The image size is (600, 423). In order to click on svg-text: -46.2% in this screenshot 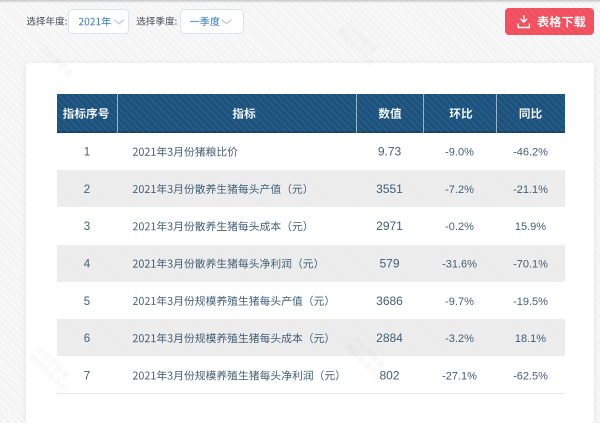, I will do `click(530, 153)`.